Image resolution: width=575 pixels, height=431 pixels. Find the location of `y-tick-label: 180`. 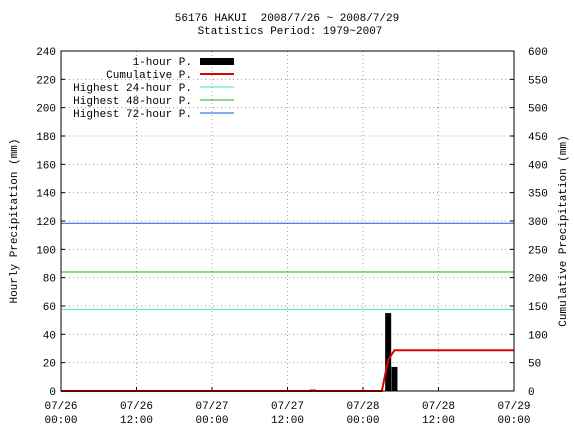

y-tick-label: 180 is located at coordinates (46, 138).